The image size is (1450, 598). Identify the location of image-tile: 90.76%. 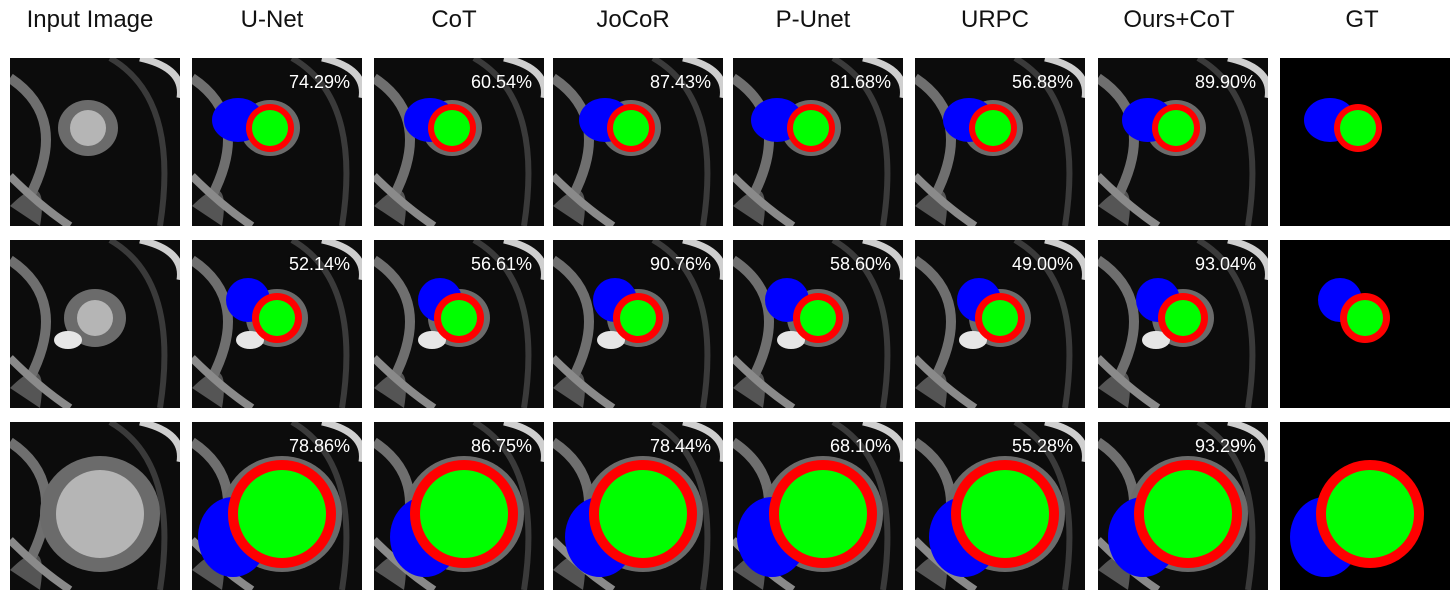
(638, 324).